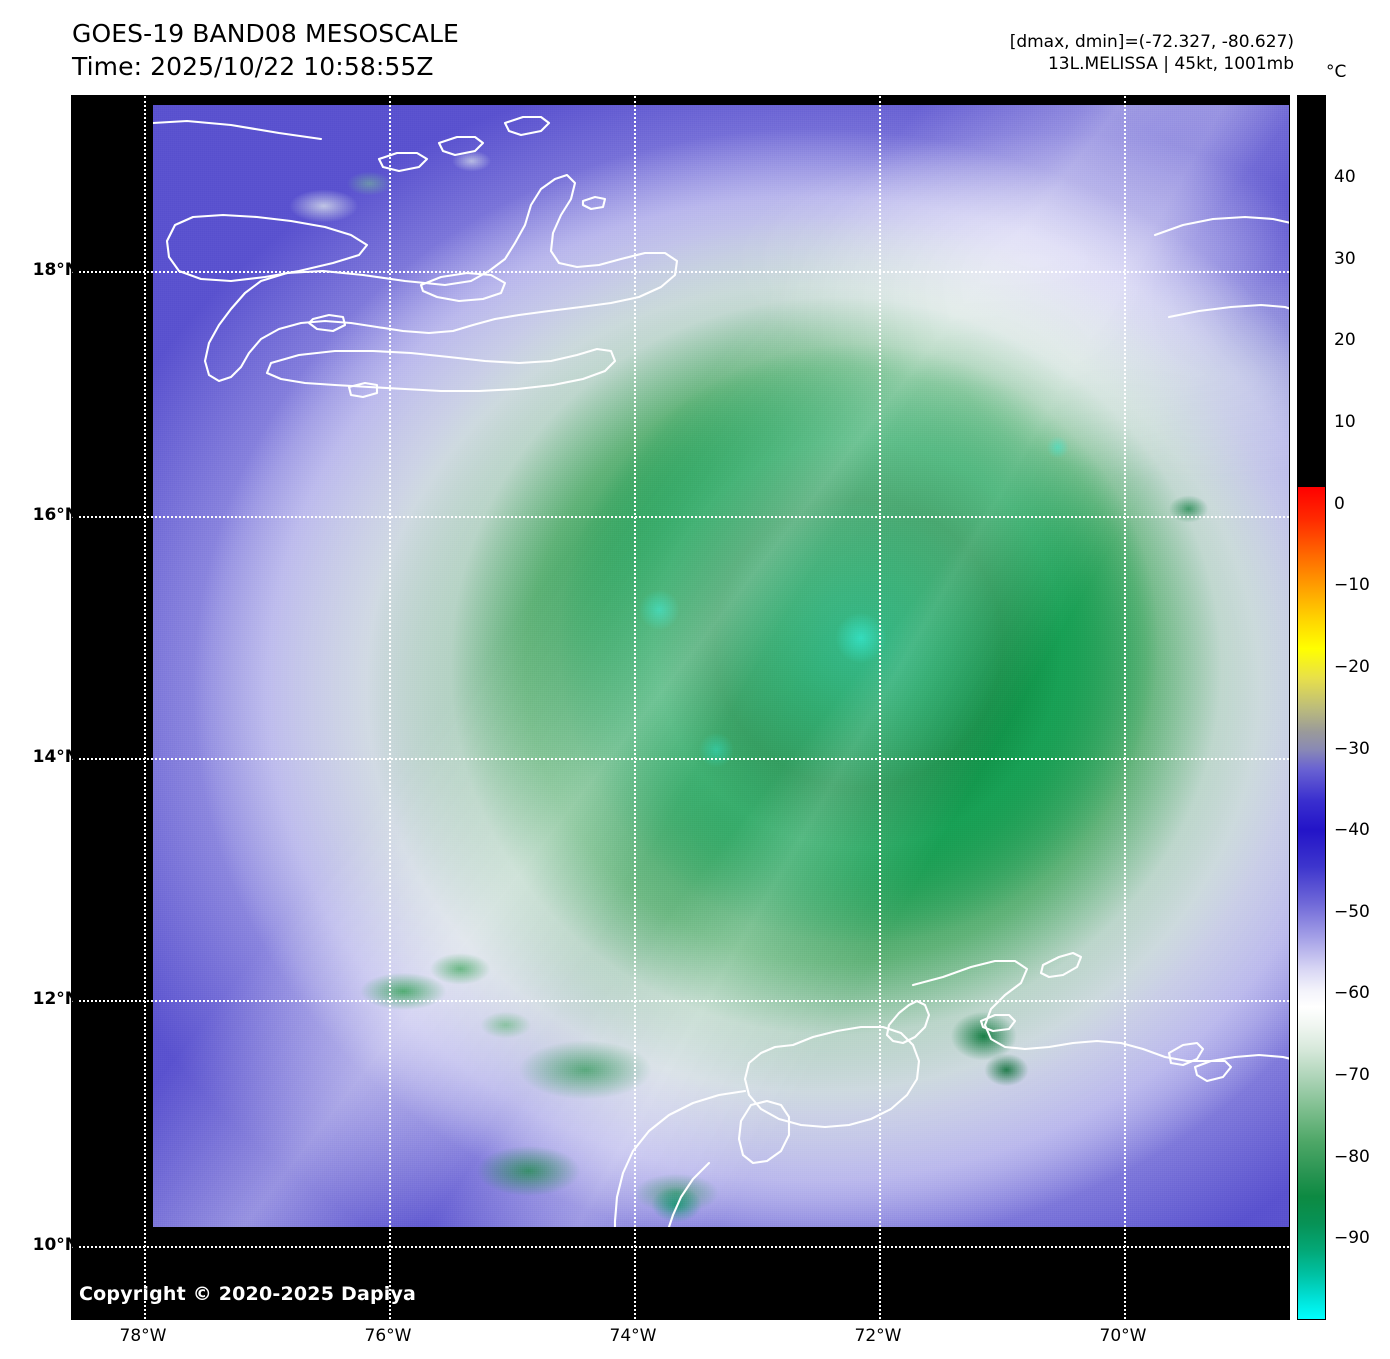  What do you see at coordinates (55, 1245) in the screenshot?
I see `ytick-label-10N: 10°N` at bounding box center [55, 1245].